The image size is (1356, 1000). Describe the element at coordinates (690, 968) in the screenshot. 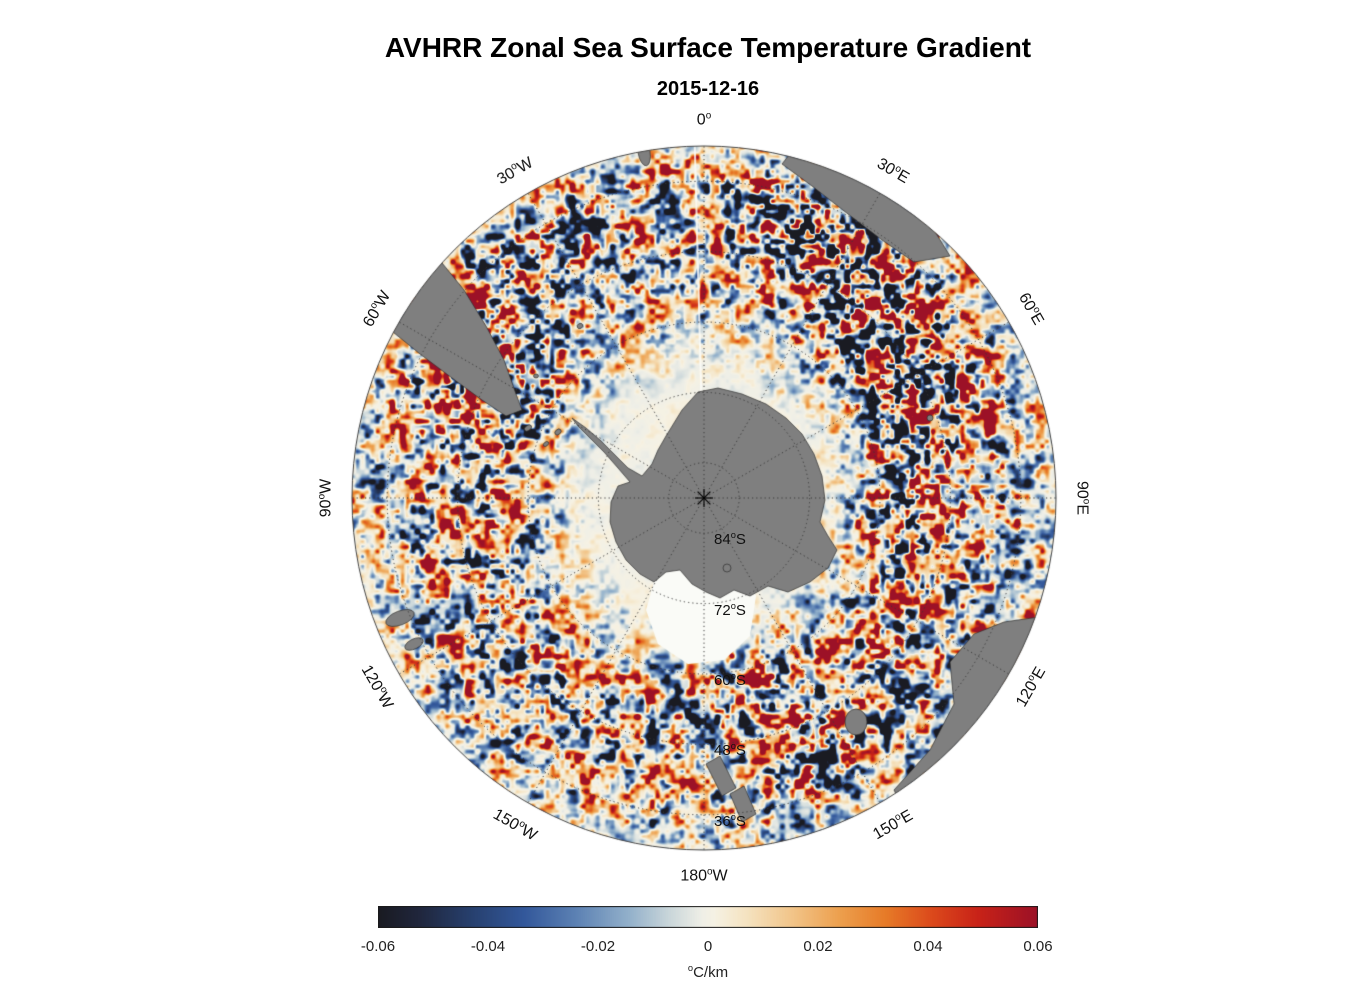

I see `degree-sup: o` at that location.